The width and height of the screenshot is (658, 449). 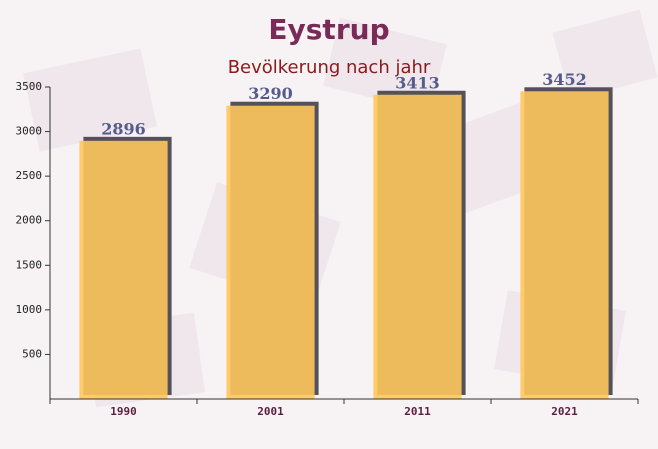 I want to click on y-tick-label: 3000, so click(x=29, y=131).